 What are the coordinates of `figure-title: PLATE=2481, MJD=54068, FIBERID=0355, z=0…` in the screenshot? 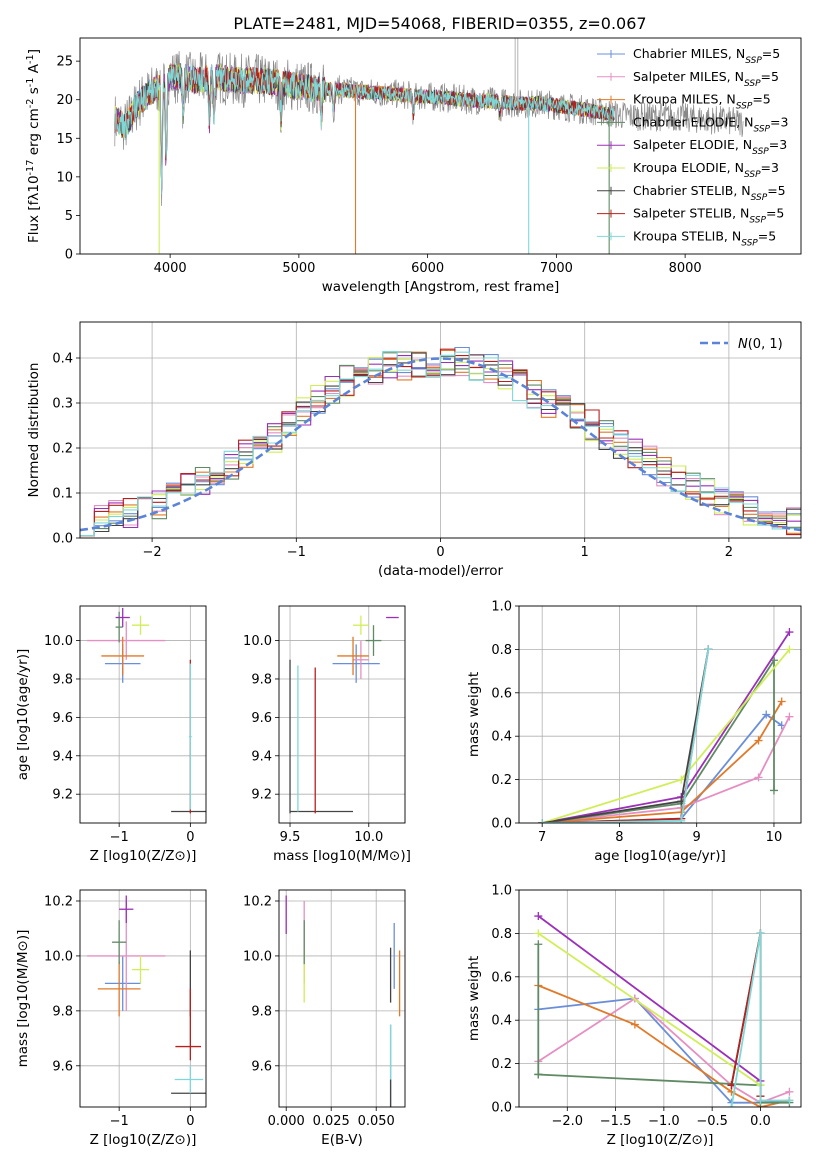 It's located at (439, 23).